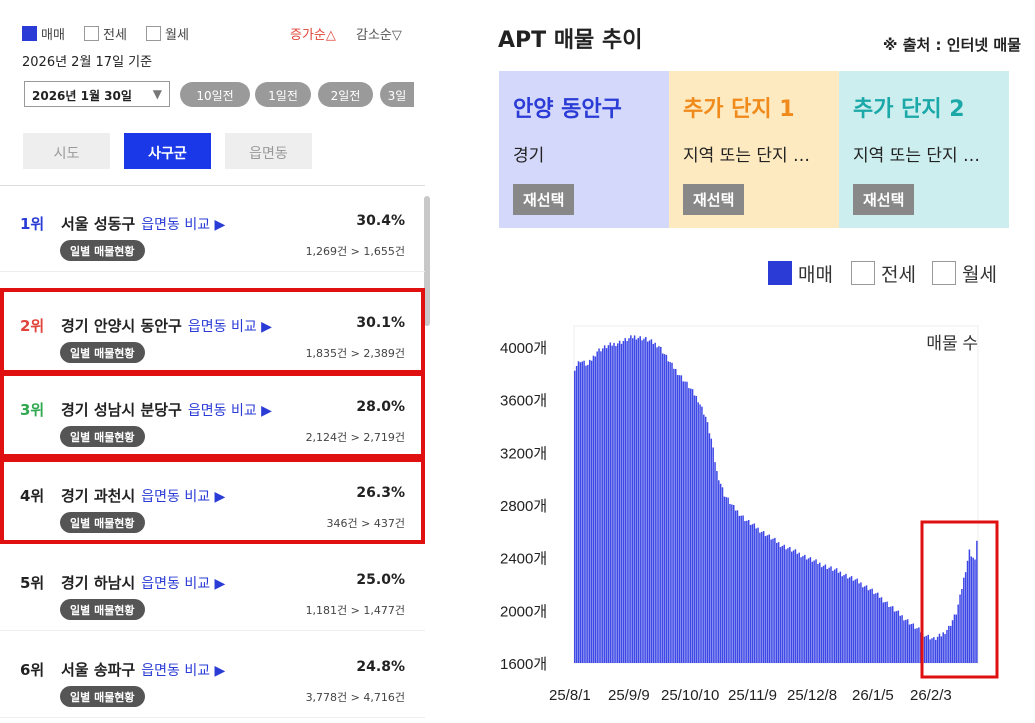 The width and height of the screenshot is (1035, 723). Describe the element at coordinates (754, 149) in the screenshot. I see `compare-card: 추가 단지 1 지역 또는 단지 … 재선택` at that location.